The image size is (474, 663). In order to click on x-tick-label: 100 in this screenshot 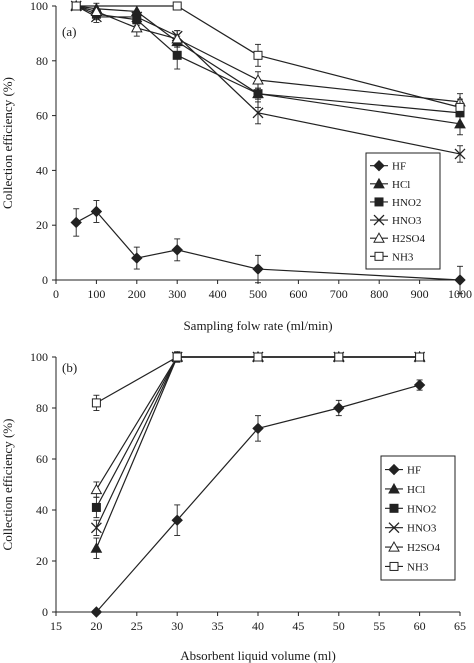, I will do `click(96, 294)`.